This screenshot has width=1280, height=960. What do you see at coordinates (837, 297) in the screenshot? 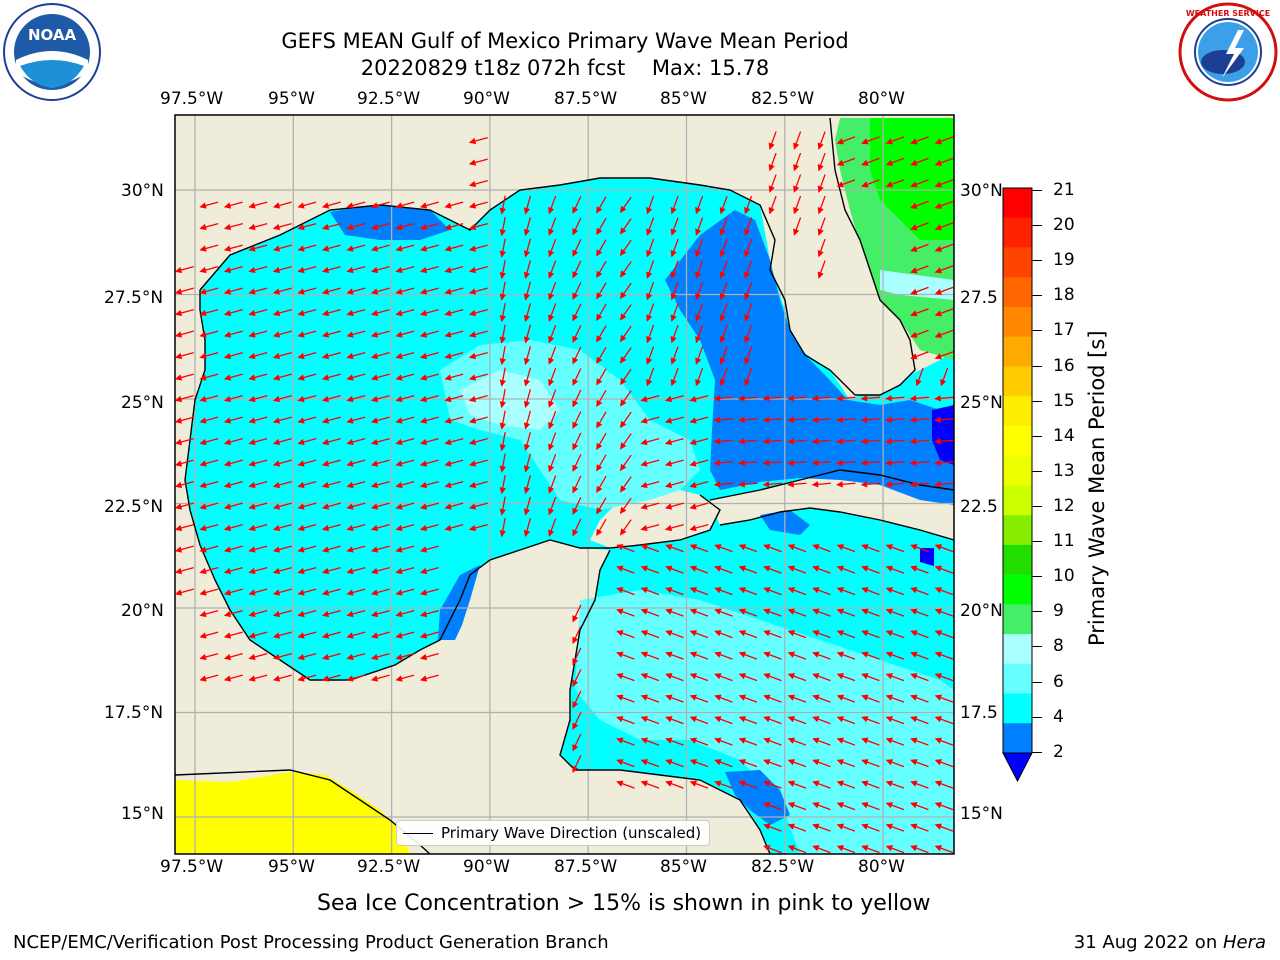
I see `florida-land` at bounding box center [837, 297].